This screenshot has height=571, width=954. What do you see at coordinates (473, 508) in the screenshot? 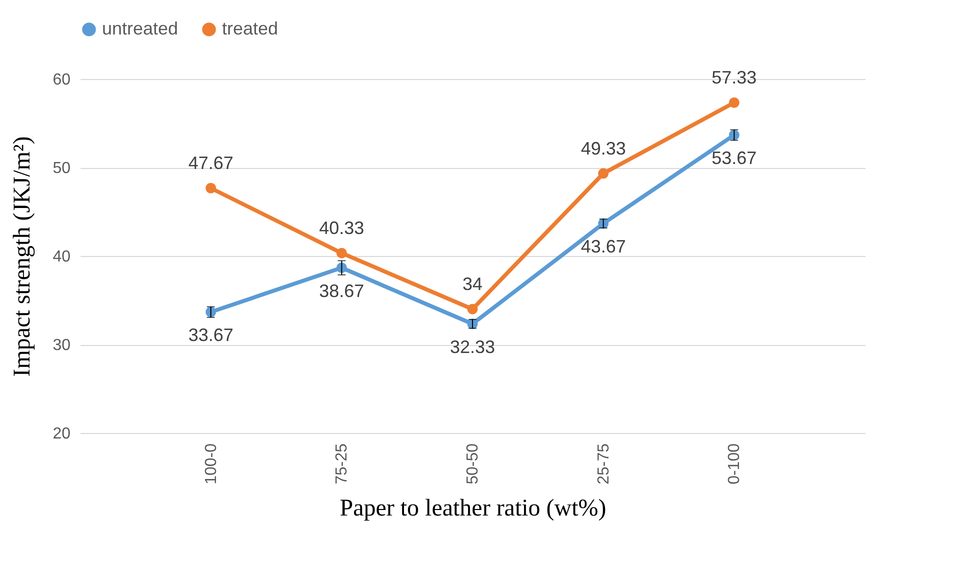
I see `x-axis-title: Paper to leather ratio (wt%)` at bounding box center [473, 508].